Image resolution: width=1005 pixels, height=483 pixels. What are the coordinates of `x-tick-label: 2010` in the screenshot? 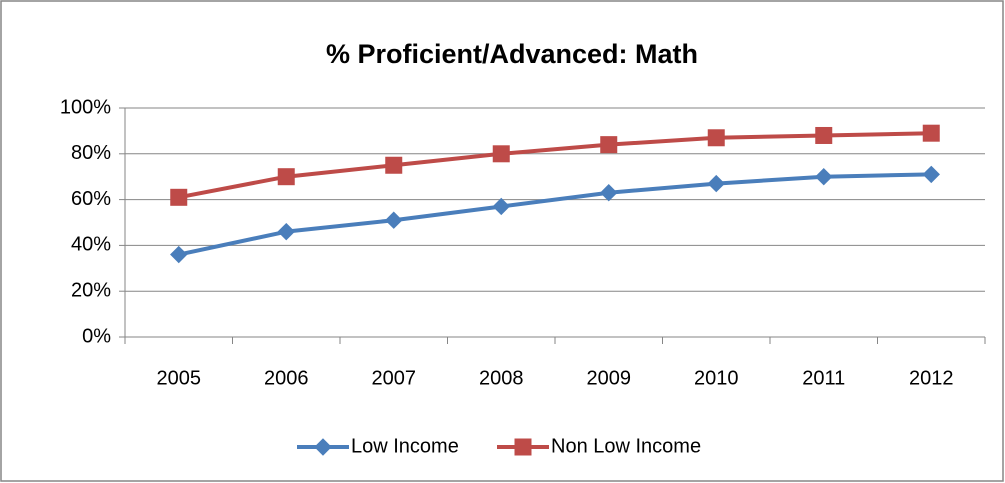 It's located at (716, 378).